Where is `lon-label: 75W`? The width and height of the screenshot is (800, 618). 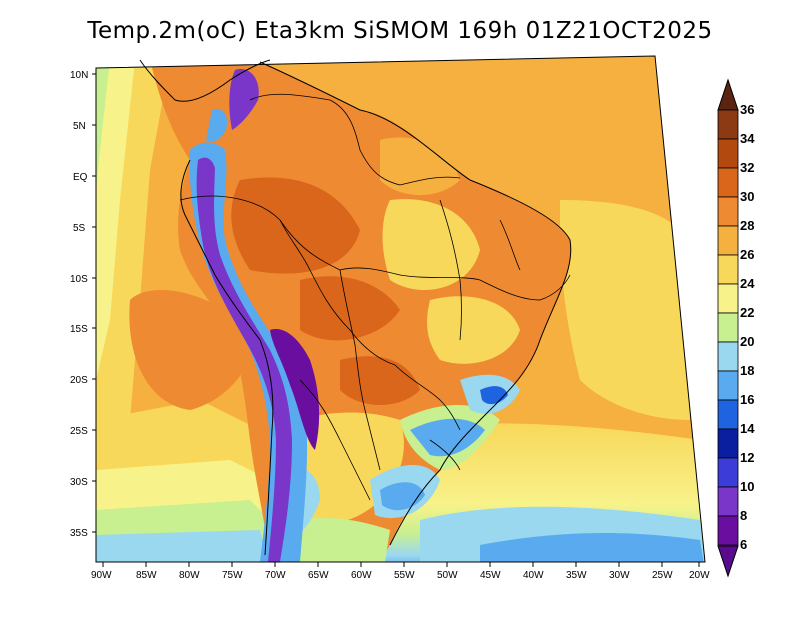
lon-label: 75W is located at coordinates (232, 575).